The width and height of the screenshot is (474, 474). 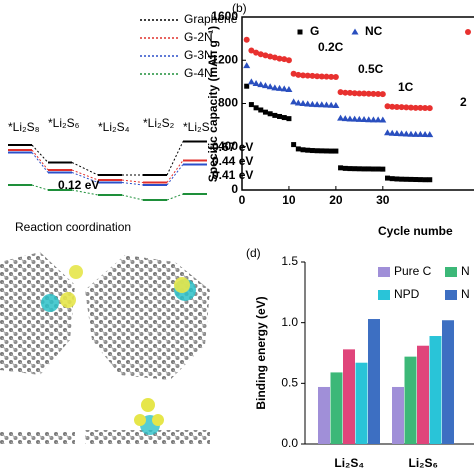 I want to click on legend-label: Pure C, so click(x=413, y=271).